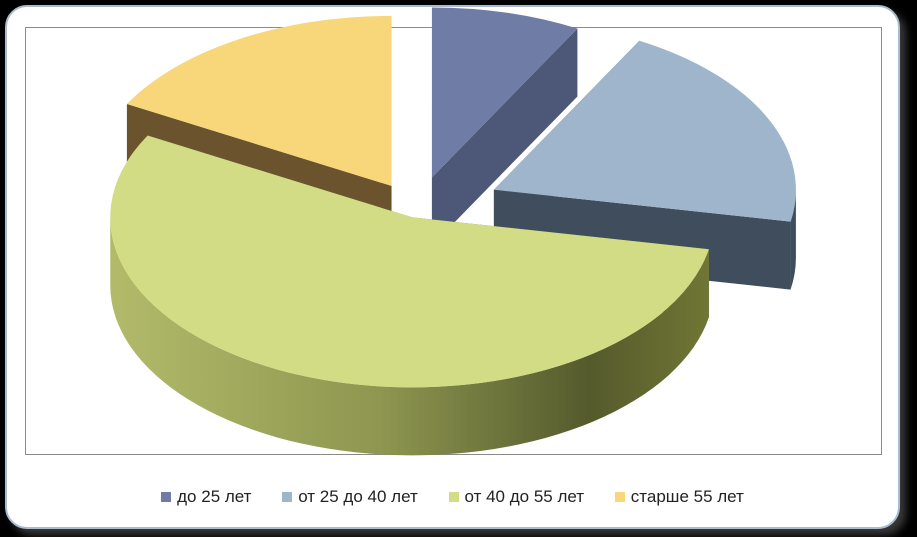 The width and height of the screenshot is (917, 537). What do you see at coordinates (793, 239) in the screenshot?
I see `slice-1-outer-wall` at bounding box center [793, 239].